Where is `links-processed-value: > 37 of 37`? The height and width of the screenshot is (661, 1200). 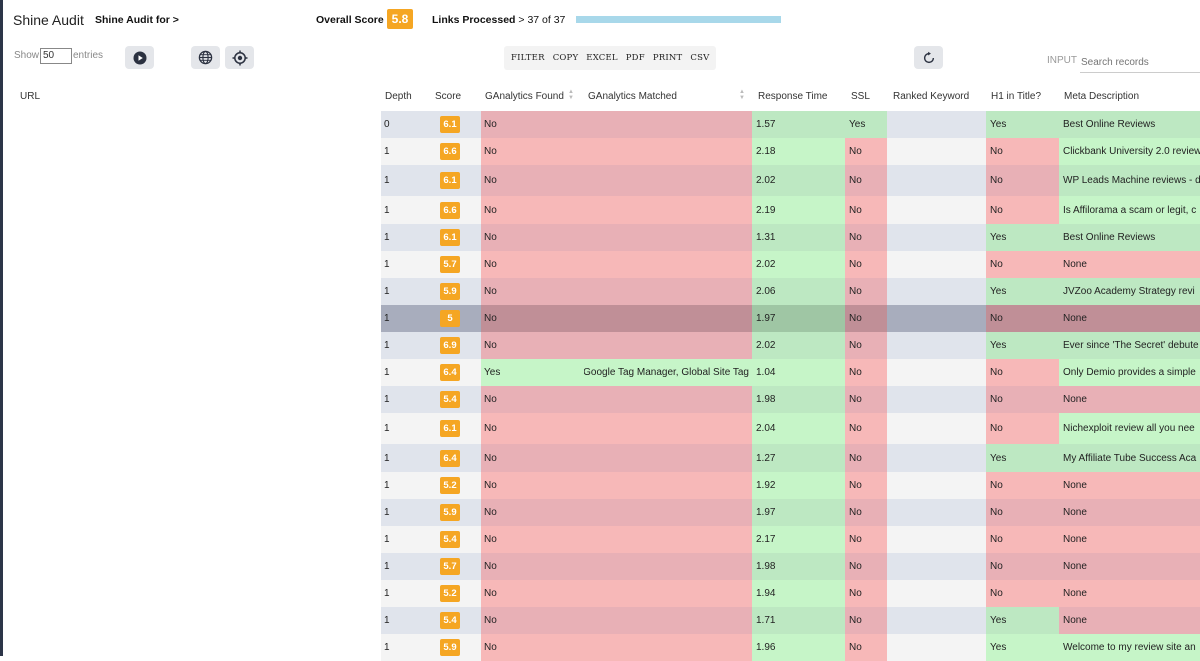 links-processed-value: > 37 of 37 is located at coordinates (542, 20).